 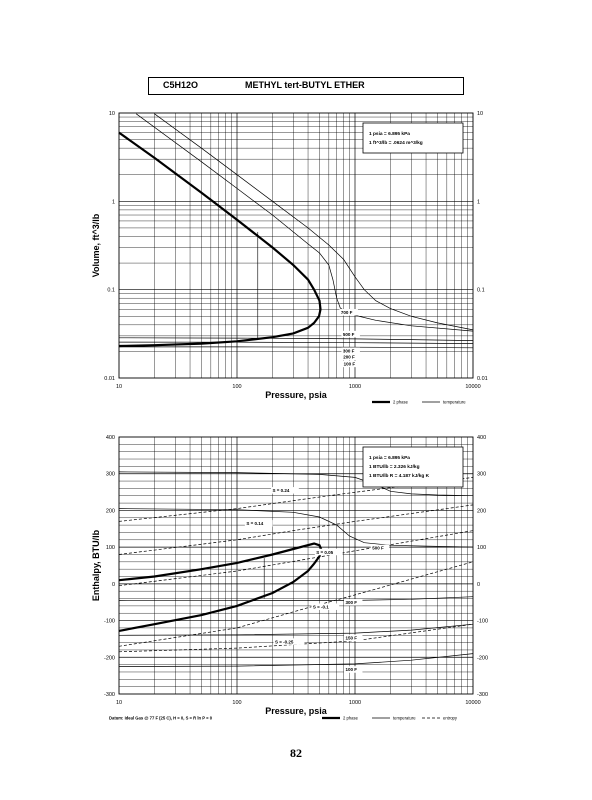 What do you see at coordinates (450, 718) in the screenshot?
I see `legend-label: entropy` at bounding box center [450, 718].